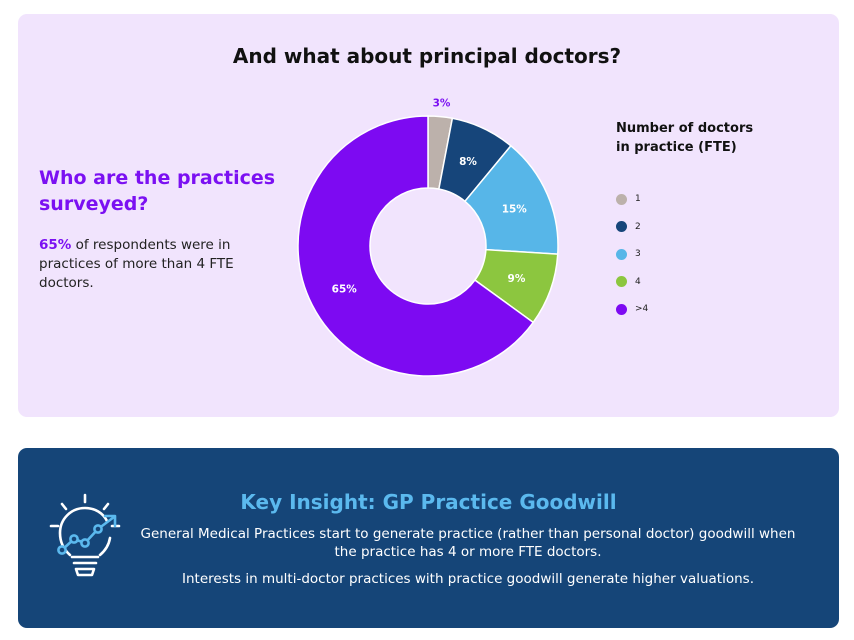 The height and width of the screenshot is (640, 854). I want to click on legend-item-3: 3, so click(628, 254).